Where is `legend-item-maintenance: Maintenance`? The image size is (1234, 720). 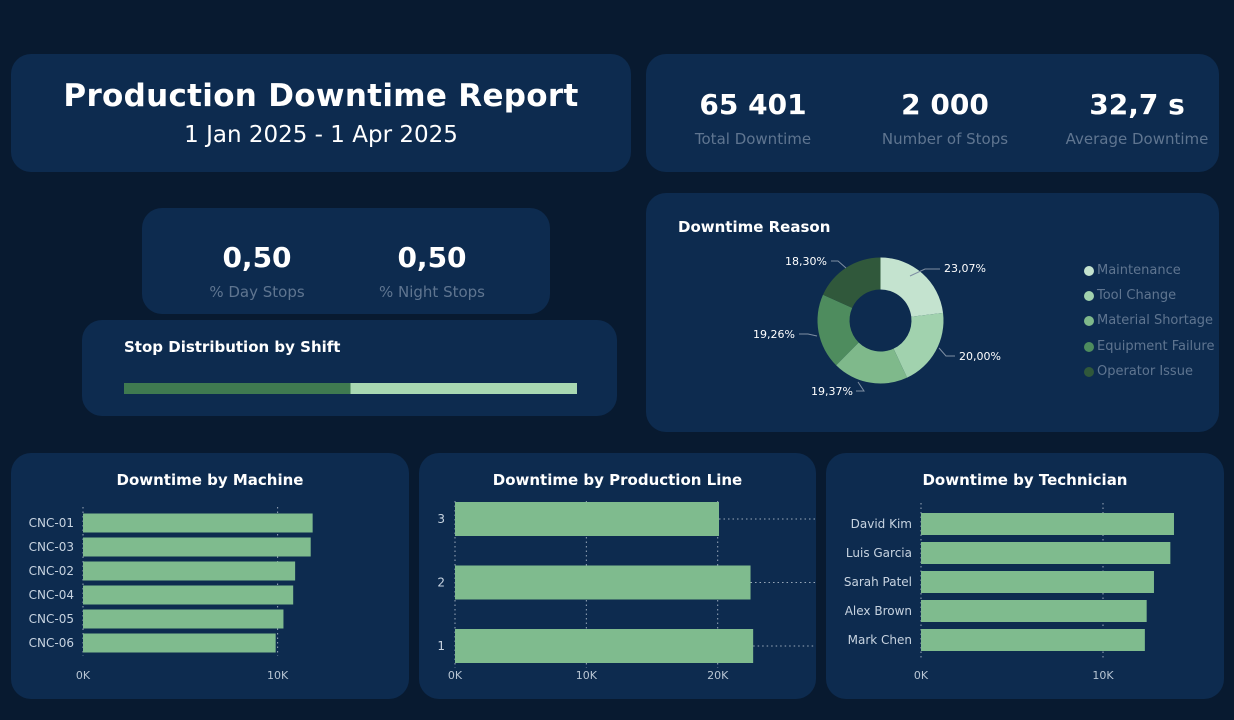
legend-item-maintenance: Maintenance is located at coordinates (1132, 270).